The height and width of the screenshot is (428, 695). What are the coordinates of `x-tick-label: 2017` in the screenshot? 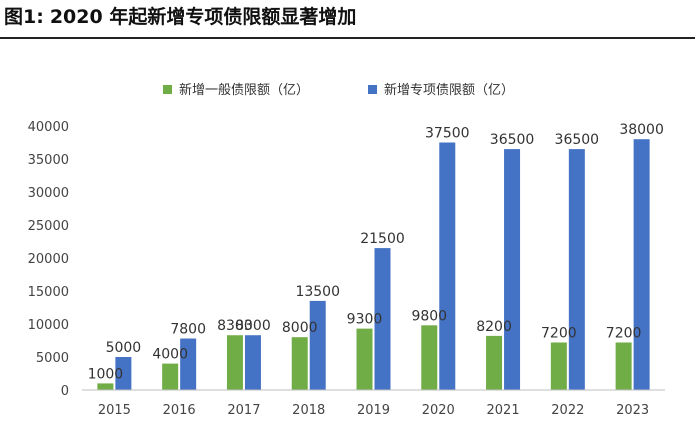 It's located at (243, 410).